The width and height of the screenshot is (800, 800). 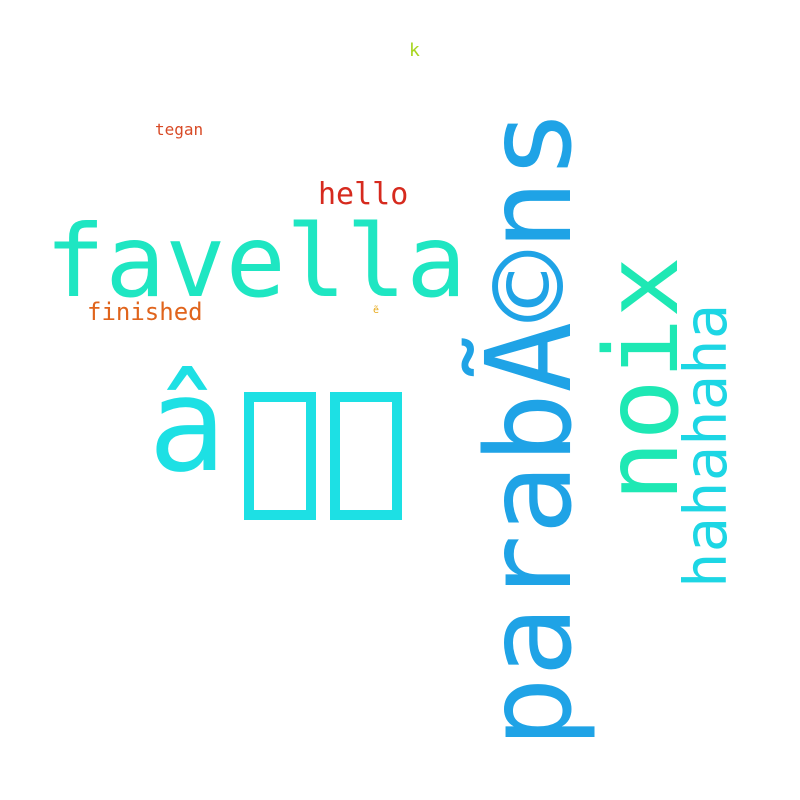 I want to click on word-hello: hello, so click(x=363, y=194).